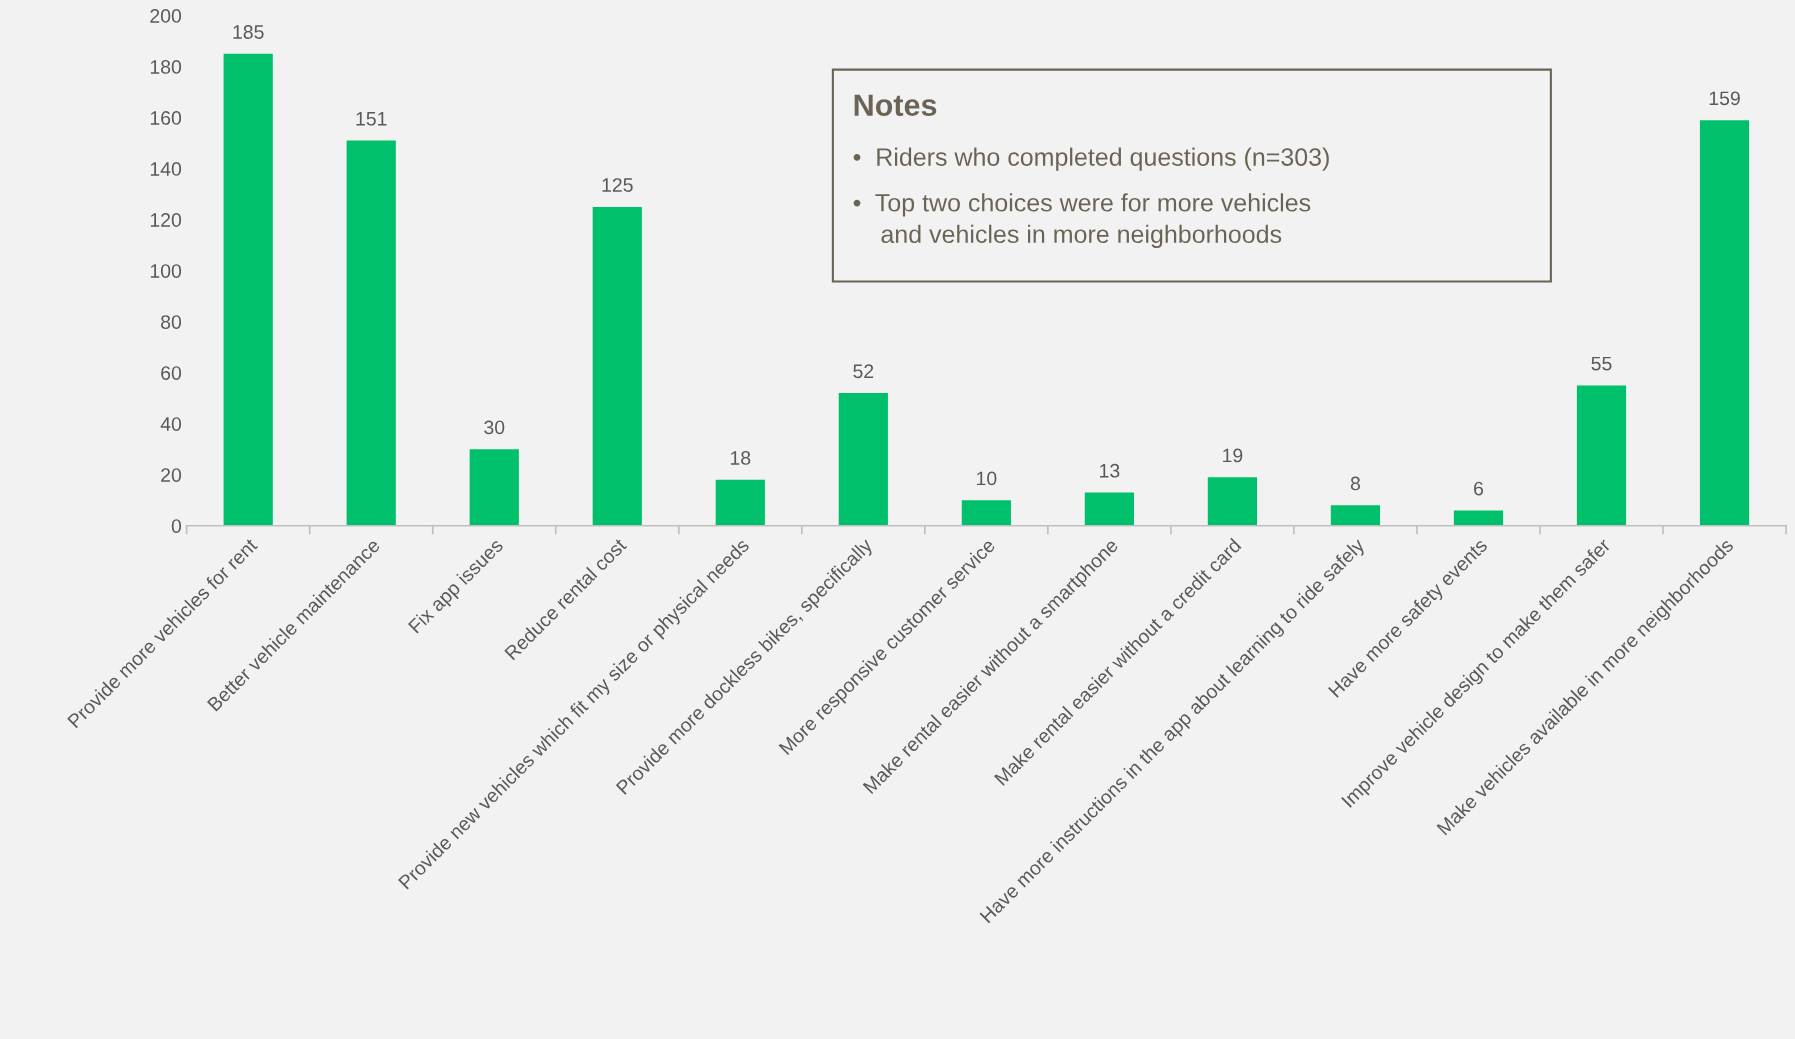  I want to click on data-label: 125, so click(617, 185).